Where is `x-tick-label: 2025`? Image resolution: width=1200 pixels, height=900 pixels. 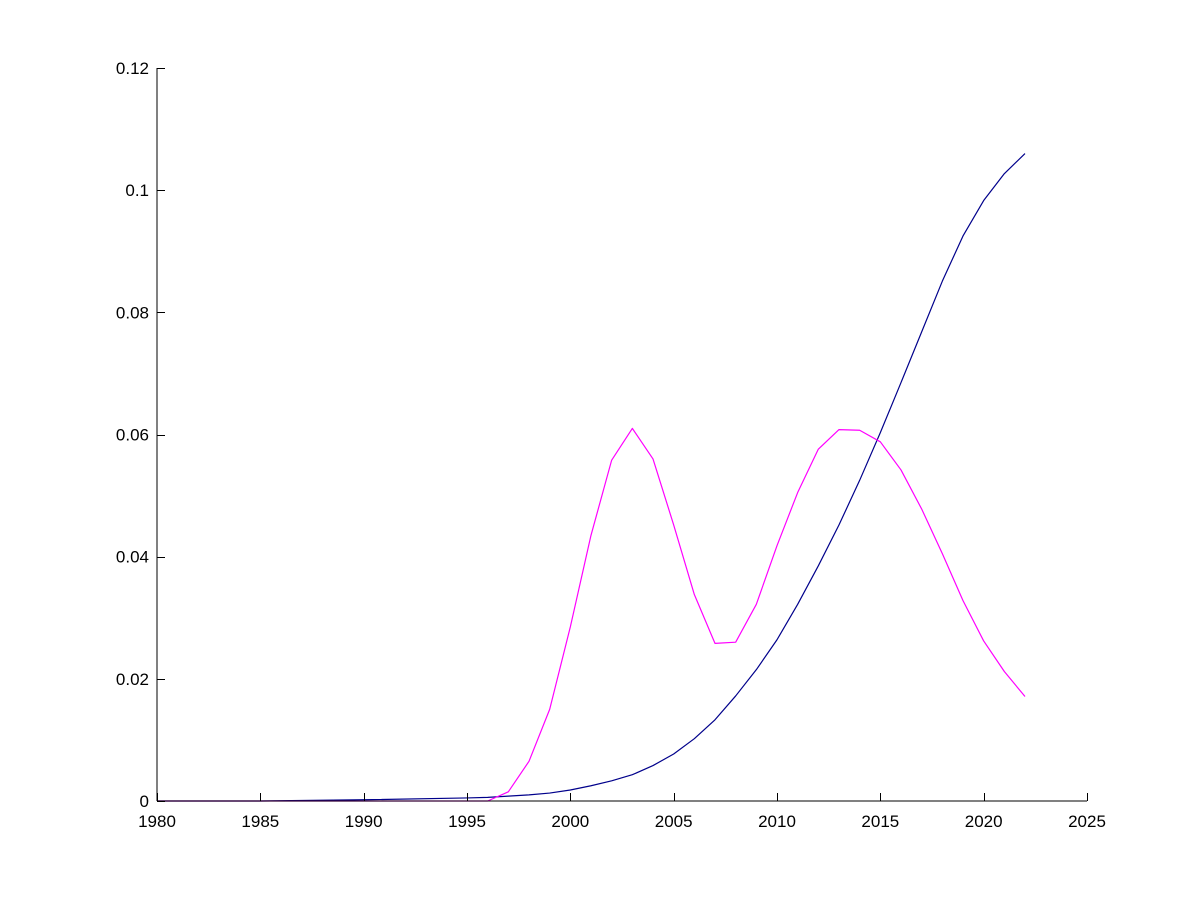 x-tick-label: 2025 is located at coordinates (1087, 821).